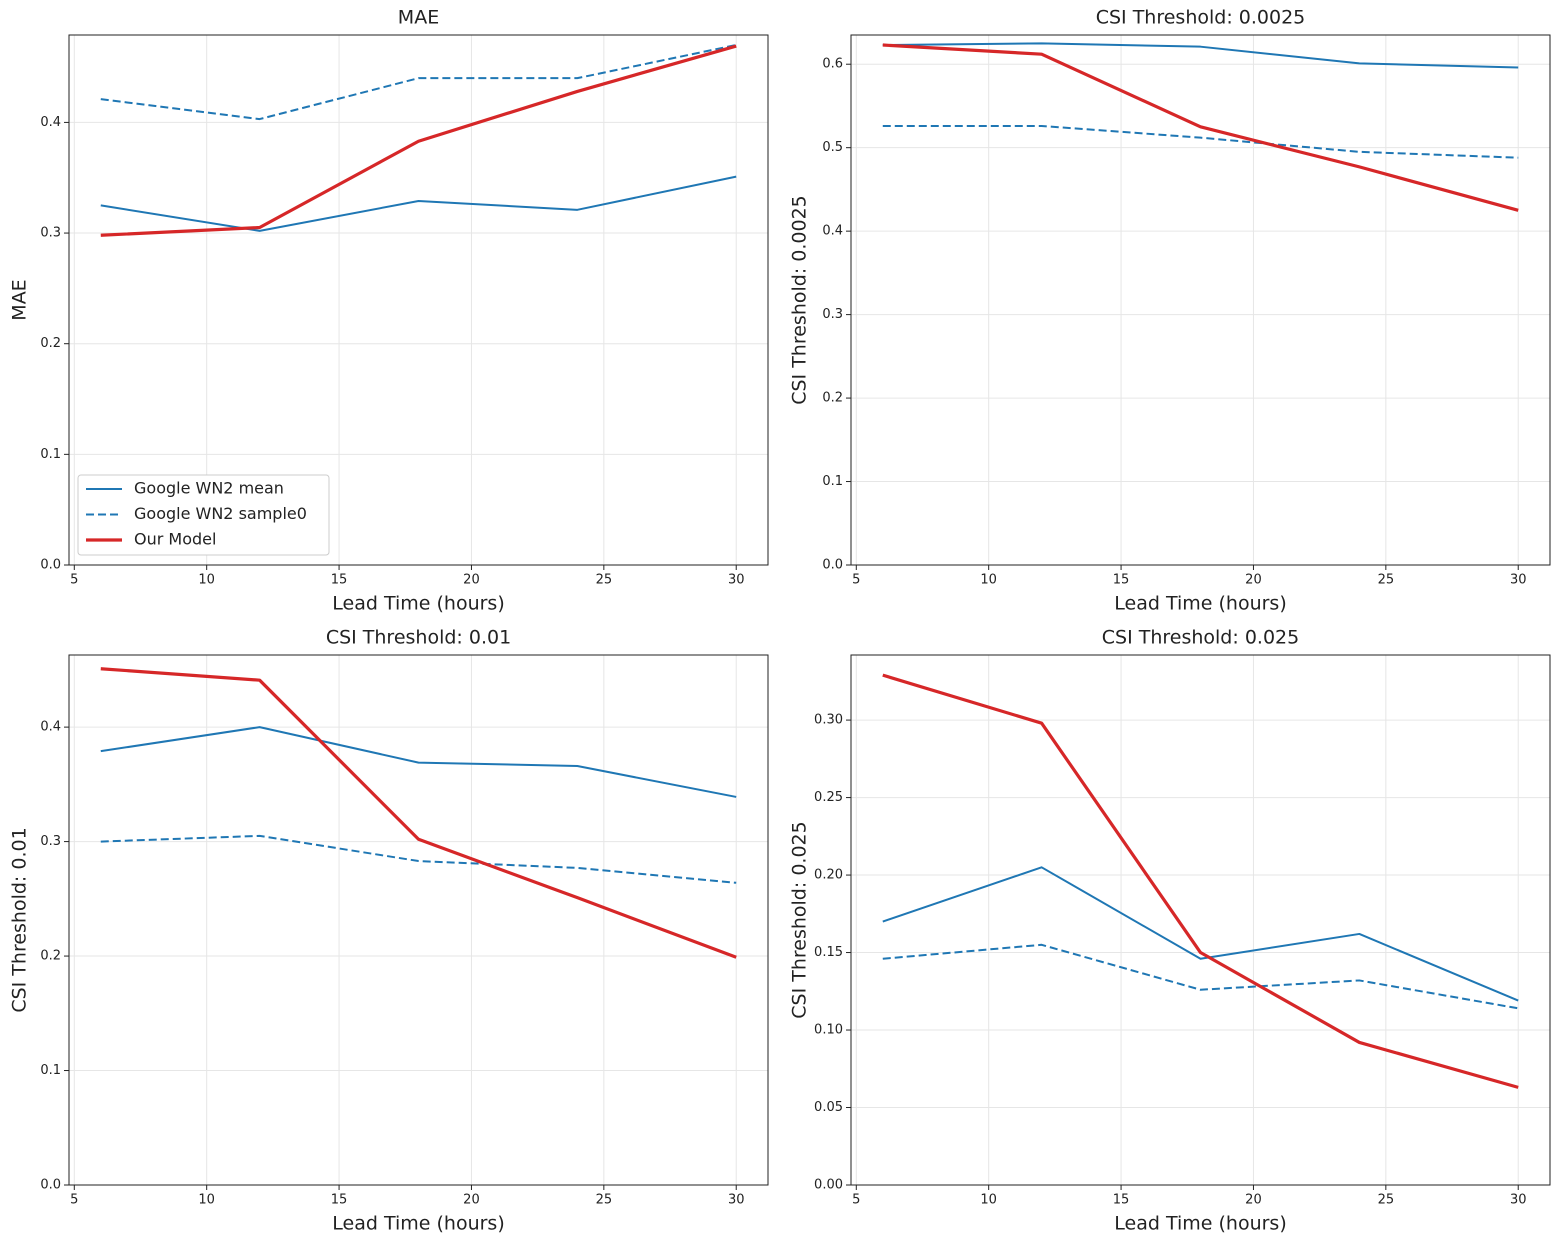  Describe the element at coordinates (832, 147) in the screenshot. I see `y-tick-label: 0.5` at that location.